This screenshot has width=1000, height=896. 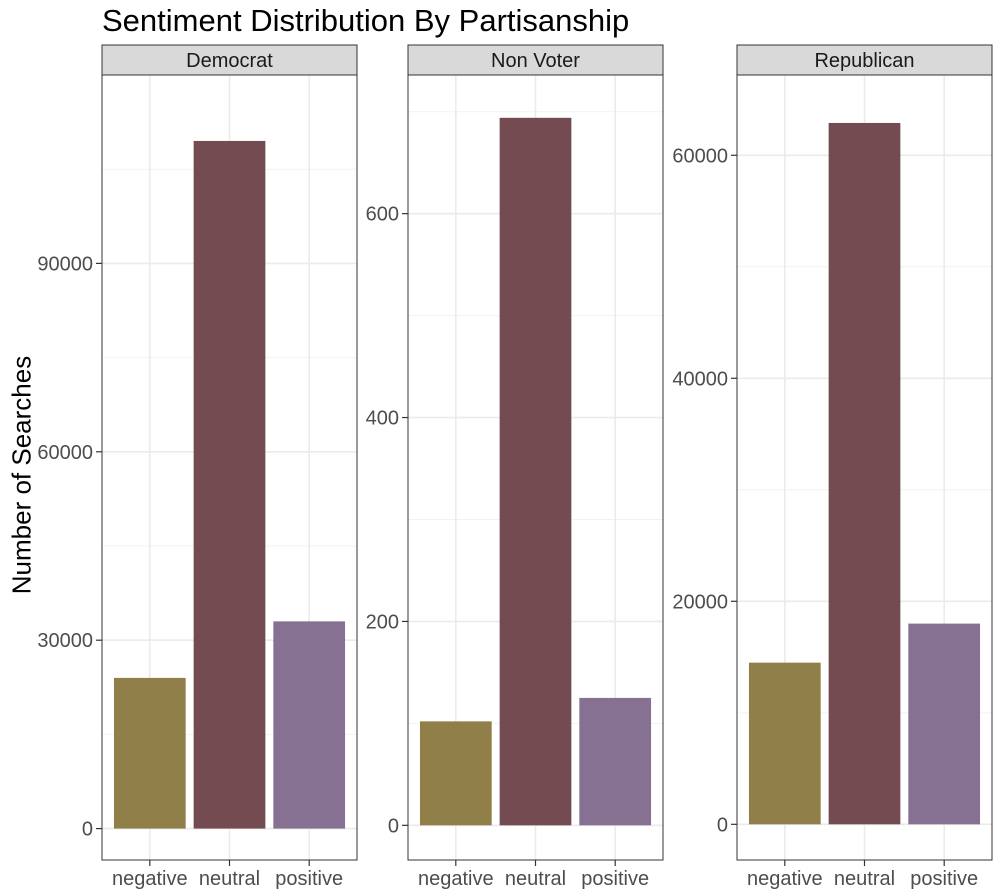 What do you see at coordinates (382, 215) in the screenshot?
I see `y-tick-label: 600` at bounding box center [382, 215].